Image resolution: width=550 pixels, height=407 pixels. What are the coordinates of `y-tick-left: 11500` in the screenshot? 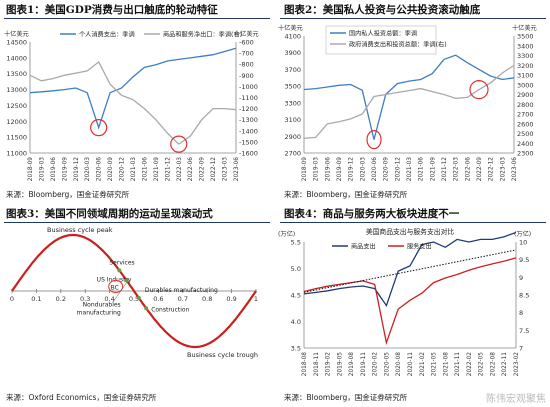 It's located at (16, 138).